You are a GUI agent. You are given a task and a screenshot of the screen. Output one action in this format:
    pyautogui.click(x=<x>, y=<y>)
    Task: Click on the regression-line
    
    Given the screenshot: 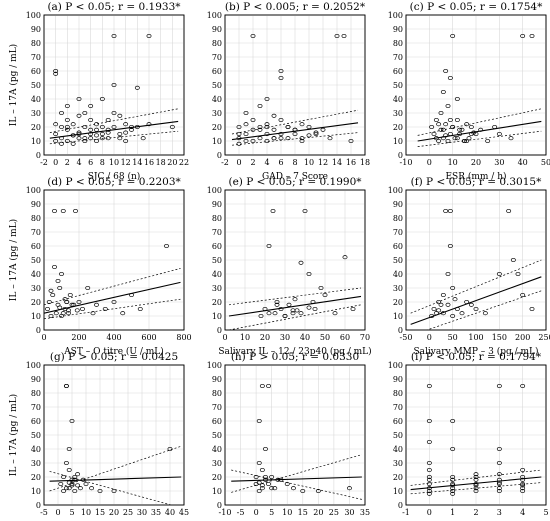 What is the action you would take?
    pyautogui.click(x=476, y=300)
    